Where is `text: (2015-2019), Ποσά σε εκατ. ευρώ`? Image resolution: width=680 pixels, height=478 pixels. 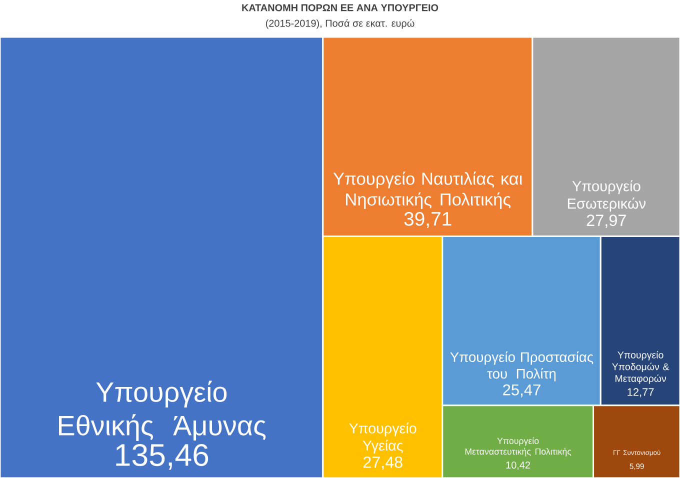 text: (2015-2019), Ποσά σε εκατ. ευρώ is located at coordinates (340, 24).